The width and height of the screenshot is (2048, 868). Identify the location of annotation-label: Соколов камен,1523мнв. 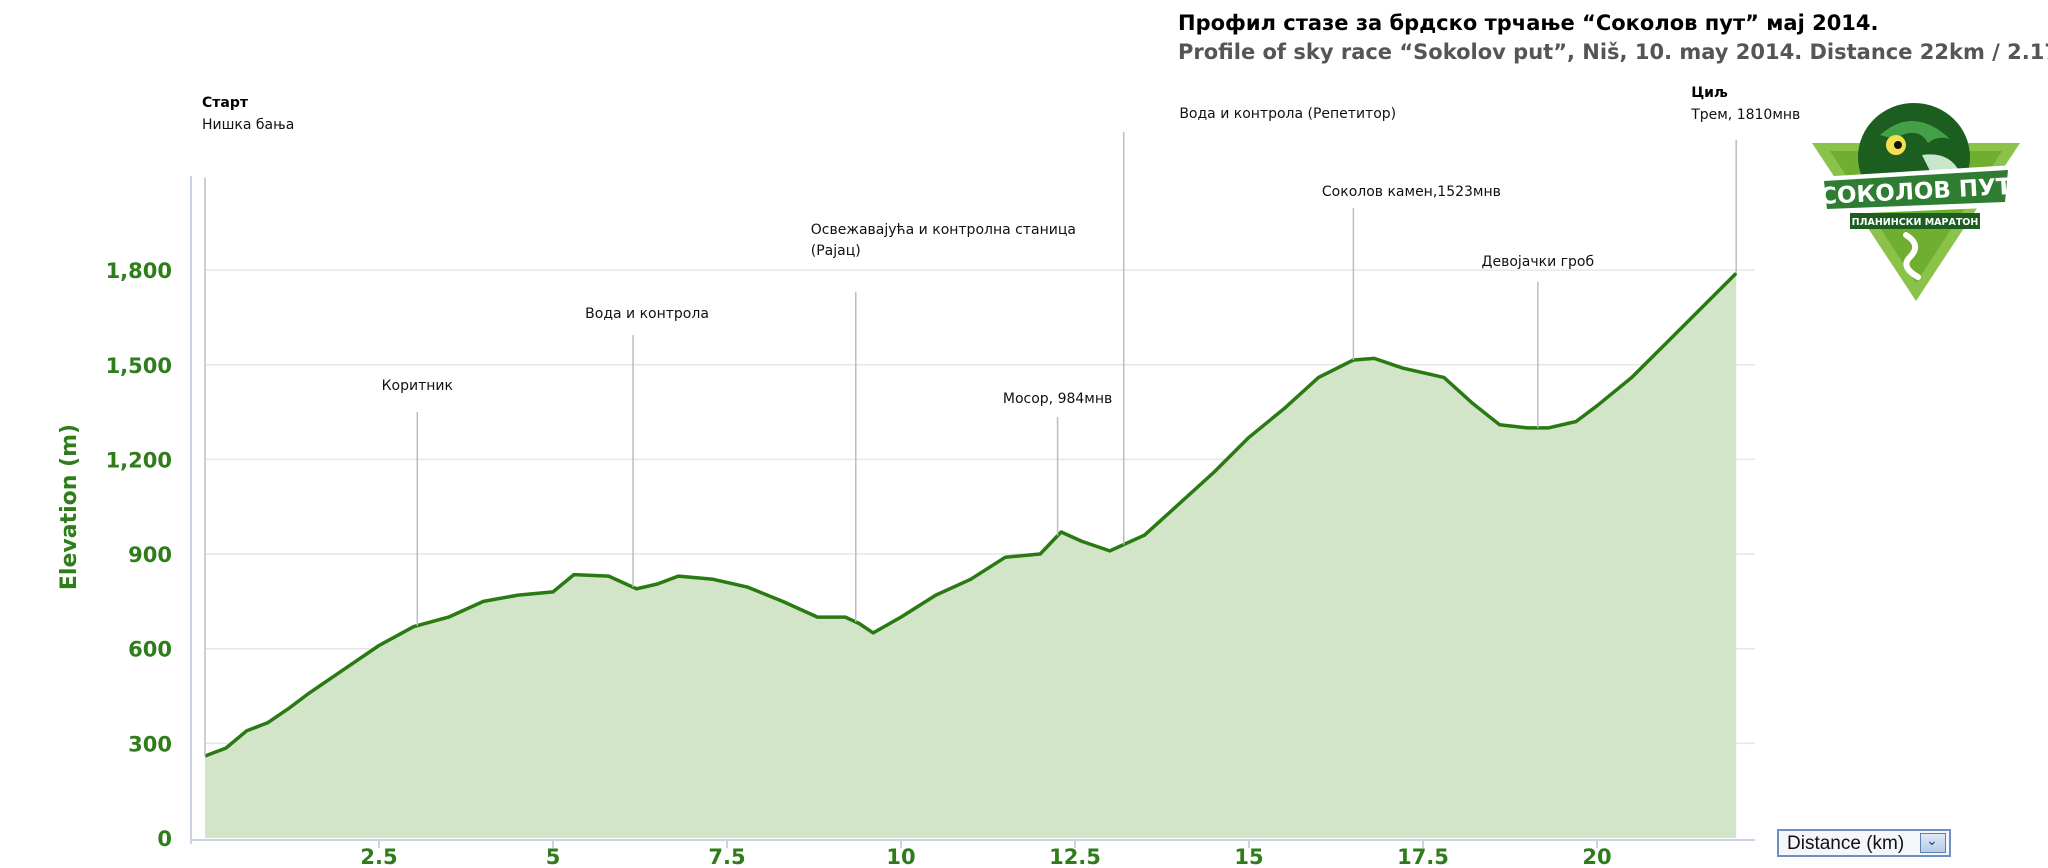
(1411, 192).